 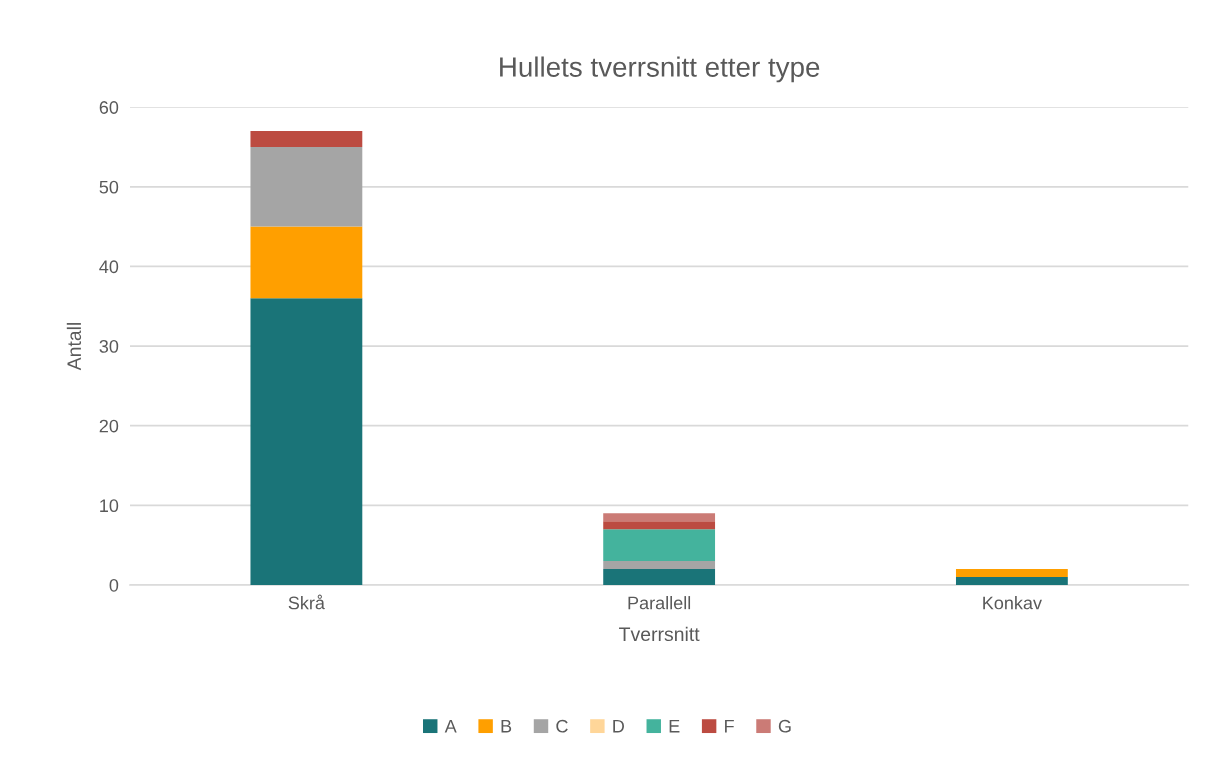 I want to click on legend-label: B, so click(x=506, y=726).